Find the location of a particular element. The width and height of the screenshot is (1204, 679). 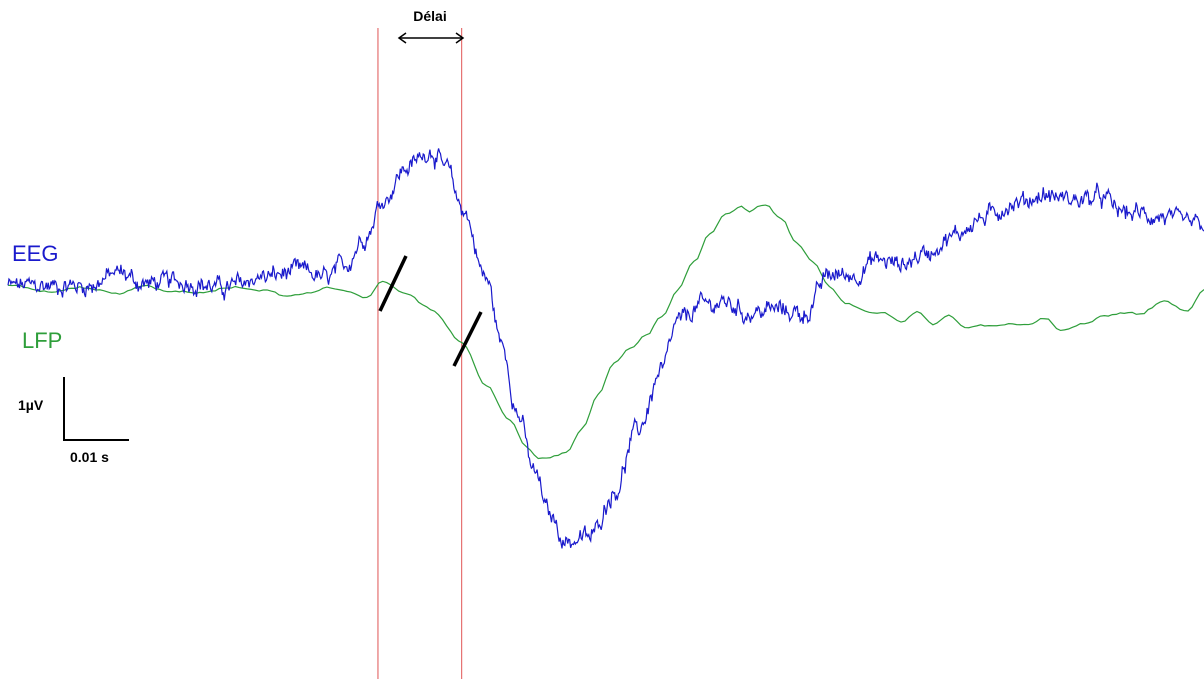

scale-bar-amplitude-label: 1µV is located at coordinates (31, 405).